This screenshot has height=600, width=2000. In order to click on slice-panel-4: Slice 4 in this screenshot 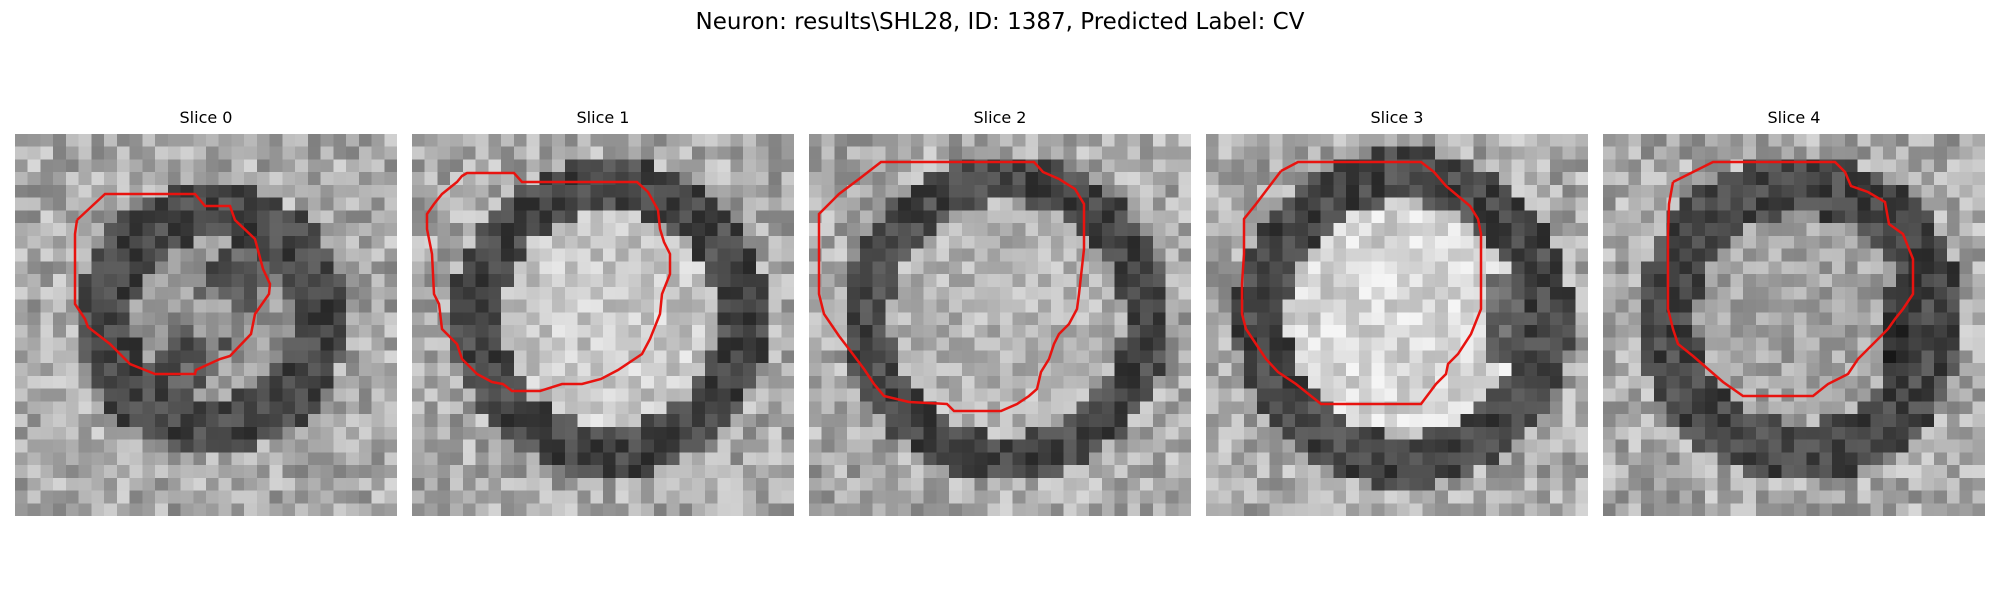, I will do `click(1794, 312)`.